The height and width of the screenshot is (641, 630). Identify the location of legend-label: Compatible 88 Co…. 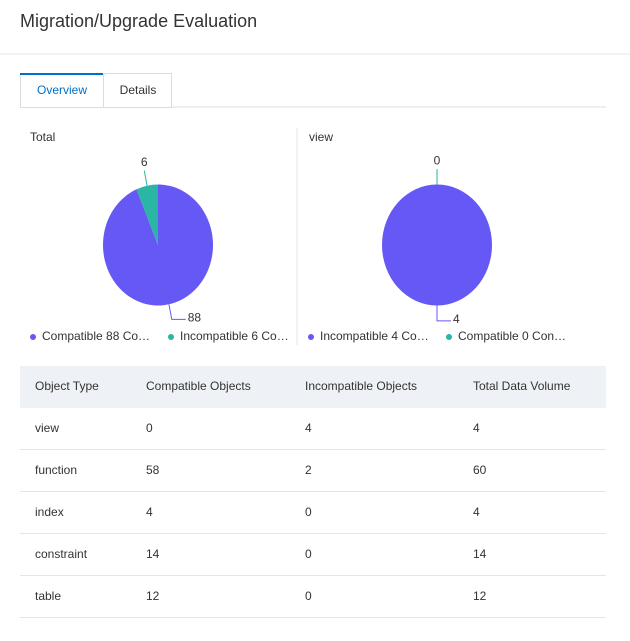
(96, 336).